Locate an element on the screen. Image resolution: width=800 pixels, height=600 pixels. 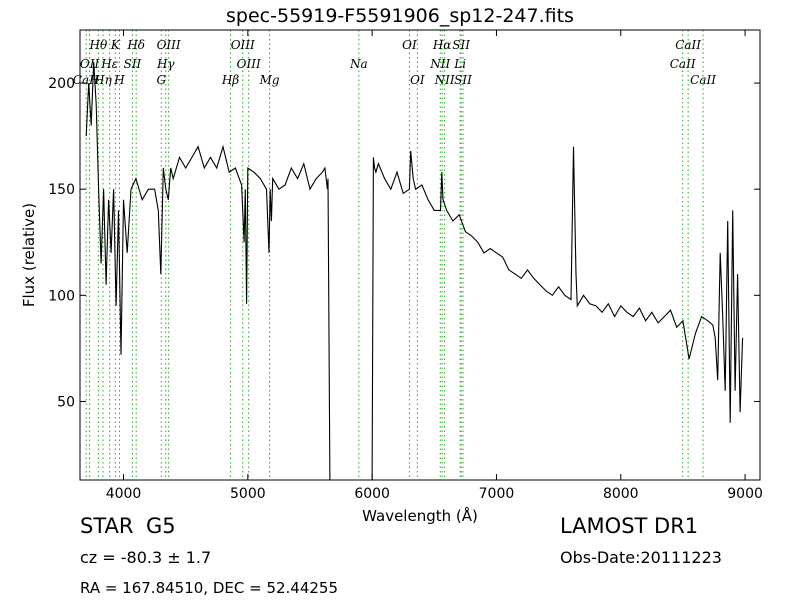
line-marker-label: Hε is located at coordinates (109, 64).